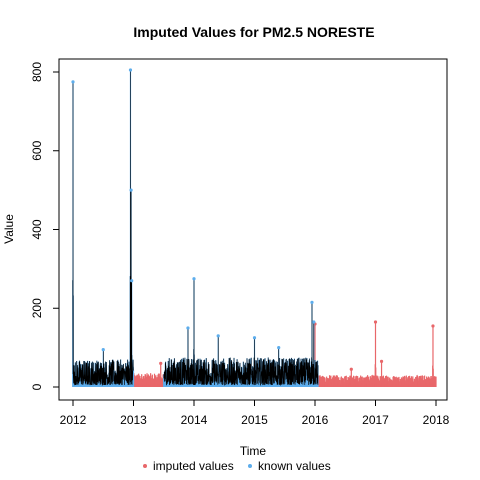 The height and width of the screenshot is (480, 480). I want to click on legend-imputed-marker, so click(145, 466).